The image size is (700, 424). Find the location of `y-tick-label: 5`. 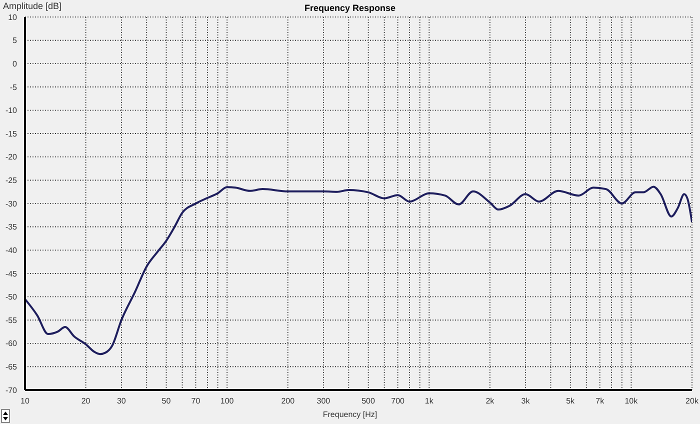

y-tick-label: 5 is located at coordinates (15, 41).